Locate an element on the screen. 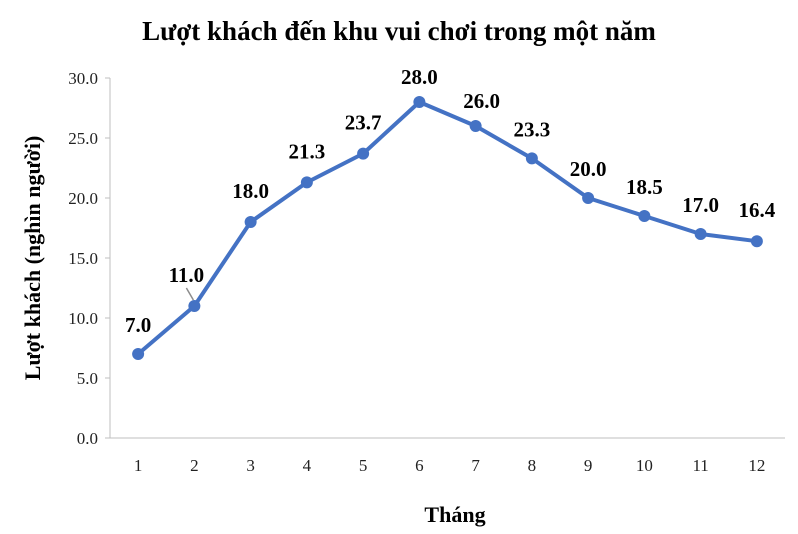 Image resolution: width=798 pixels, height=534 pixels. x-tick-label: 1 is located at coordinates (138, 465).